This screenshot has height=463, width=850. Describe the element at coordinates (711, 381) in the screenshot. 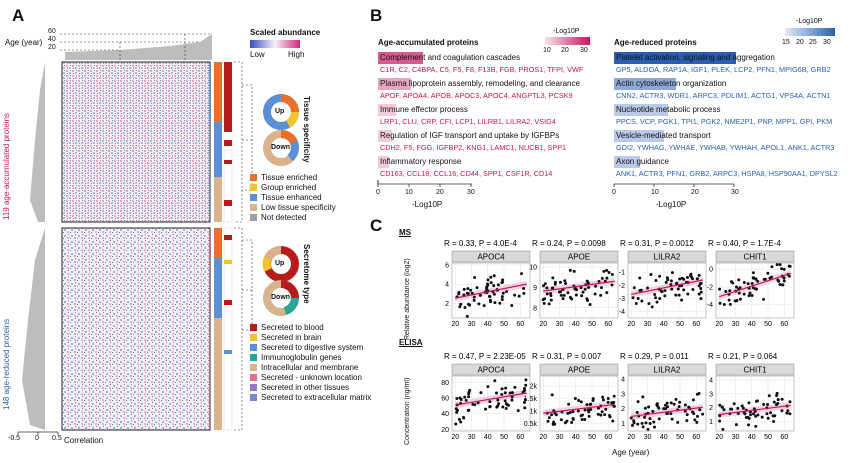

I see `y-tick-label: 4` at that location.